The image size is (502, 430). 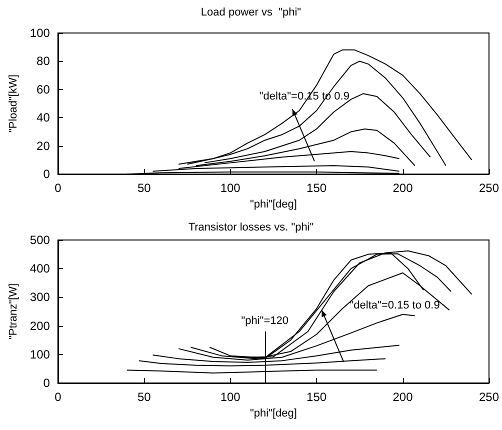 What do you see at coordinates (251, 12) in the screenshot?
I see `chart-title: Load power vs "phi"` at bounding box center [251, 12].